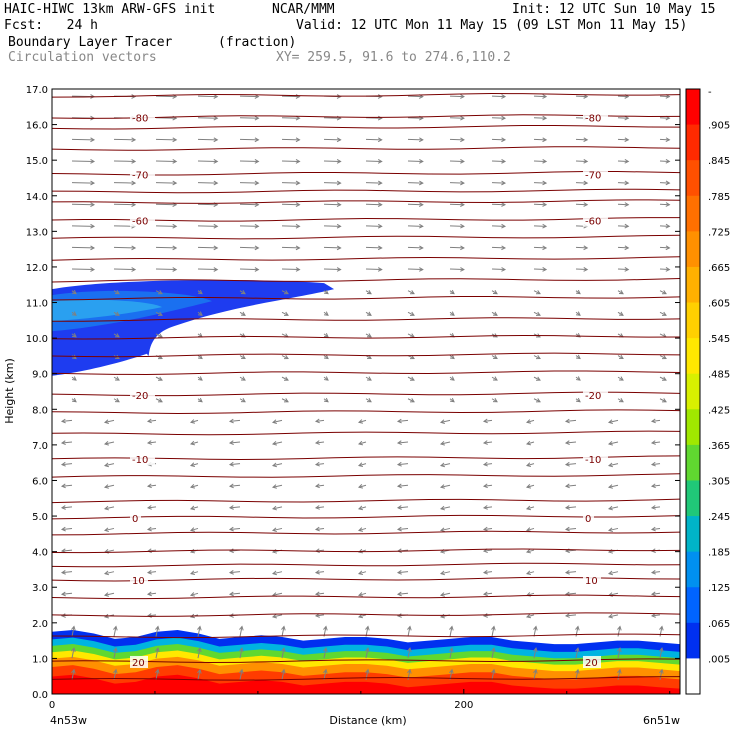  Describe the element at coordinates (719, 446) in the screenshot. I see `colorbar-label: .365` at that location.